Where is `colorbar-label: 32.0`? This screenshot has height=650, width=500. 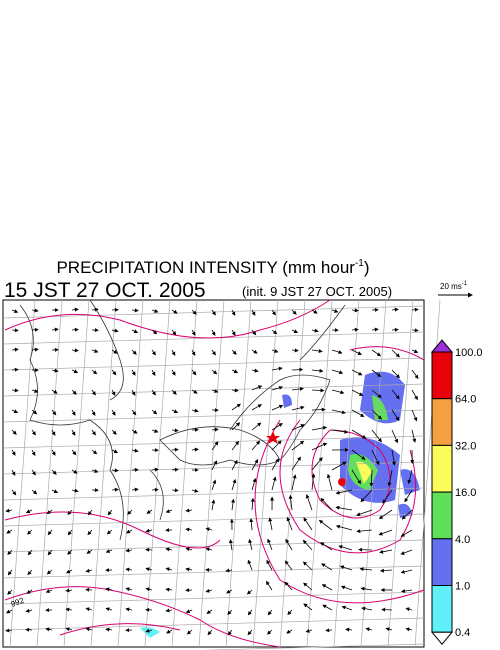 colorbar-label: 32.0 is located at coordinates (465, 446).